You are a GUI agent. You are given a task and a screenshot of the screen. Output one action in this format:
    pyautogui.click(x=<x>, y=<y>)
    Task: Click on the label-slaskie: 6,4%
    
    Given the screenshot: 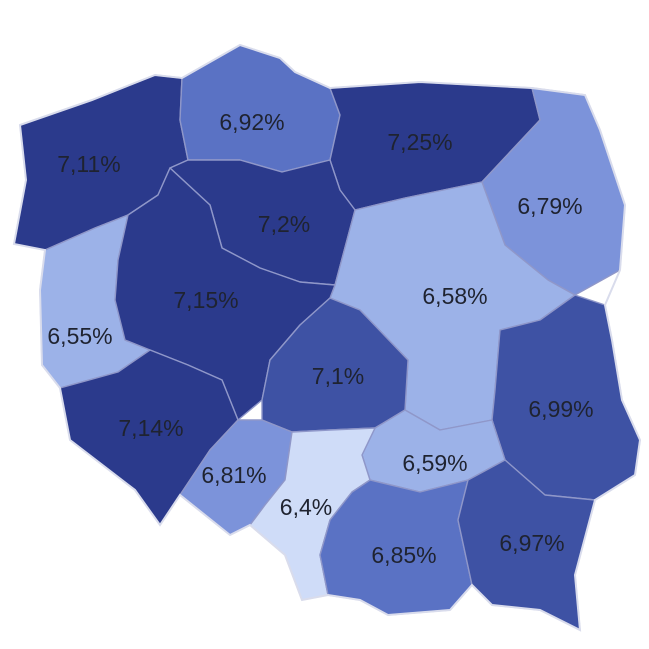 What is the action you would take?
    pyautogui.click(x=306, y=507)
    